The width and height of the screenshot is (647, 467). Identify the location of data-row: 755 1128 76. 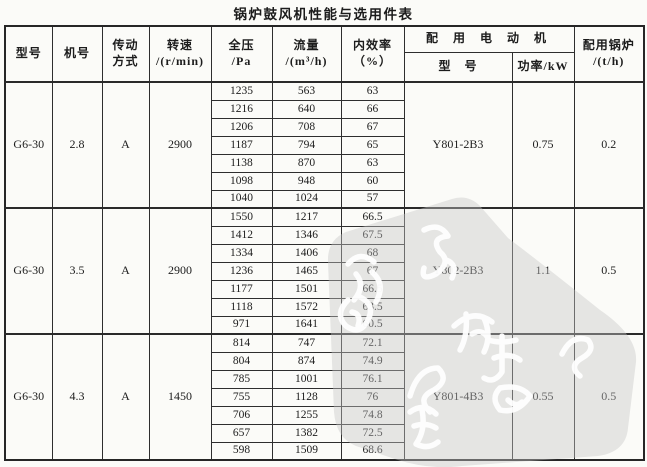
(324, 397).